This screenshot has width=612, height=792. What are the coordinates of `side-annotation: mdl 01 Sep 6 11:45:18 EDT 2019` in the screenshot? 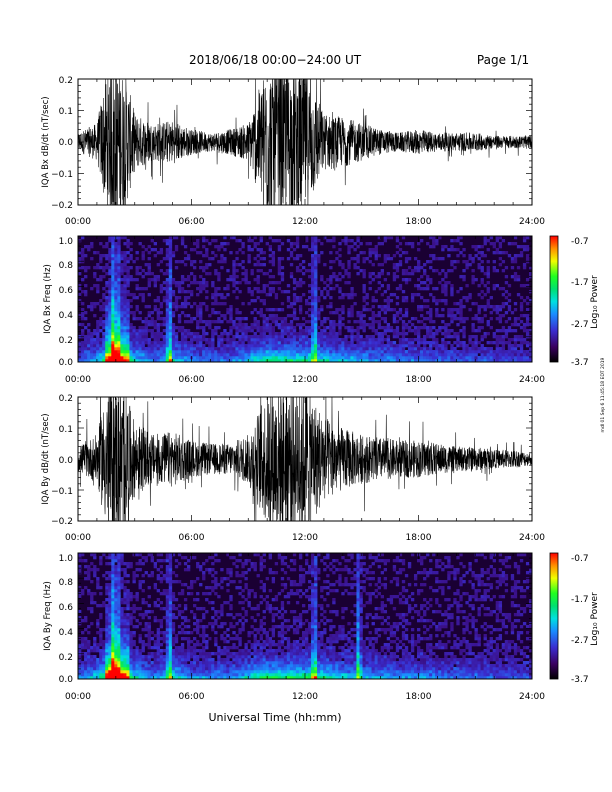 It's located at (603, 394).